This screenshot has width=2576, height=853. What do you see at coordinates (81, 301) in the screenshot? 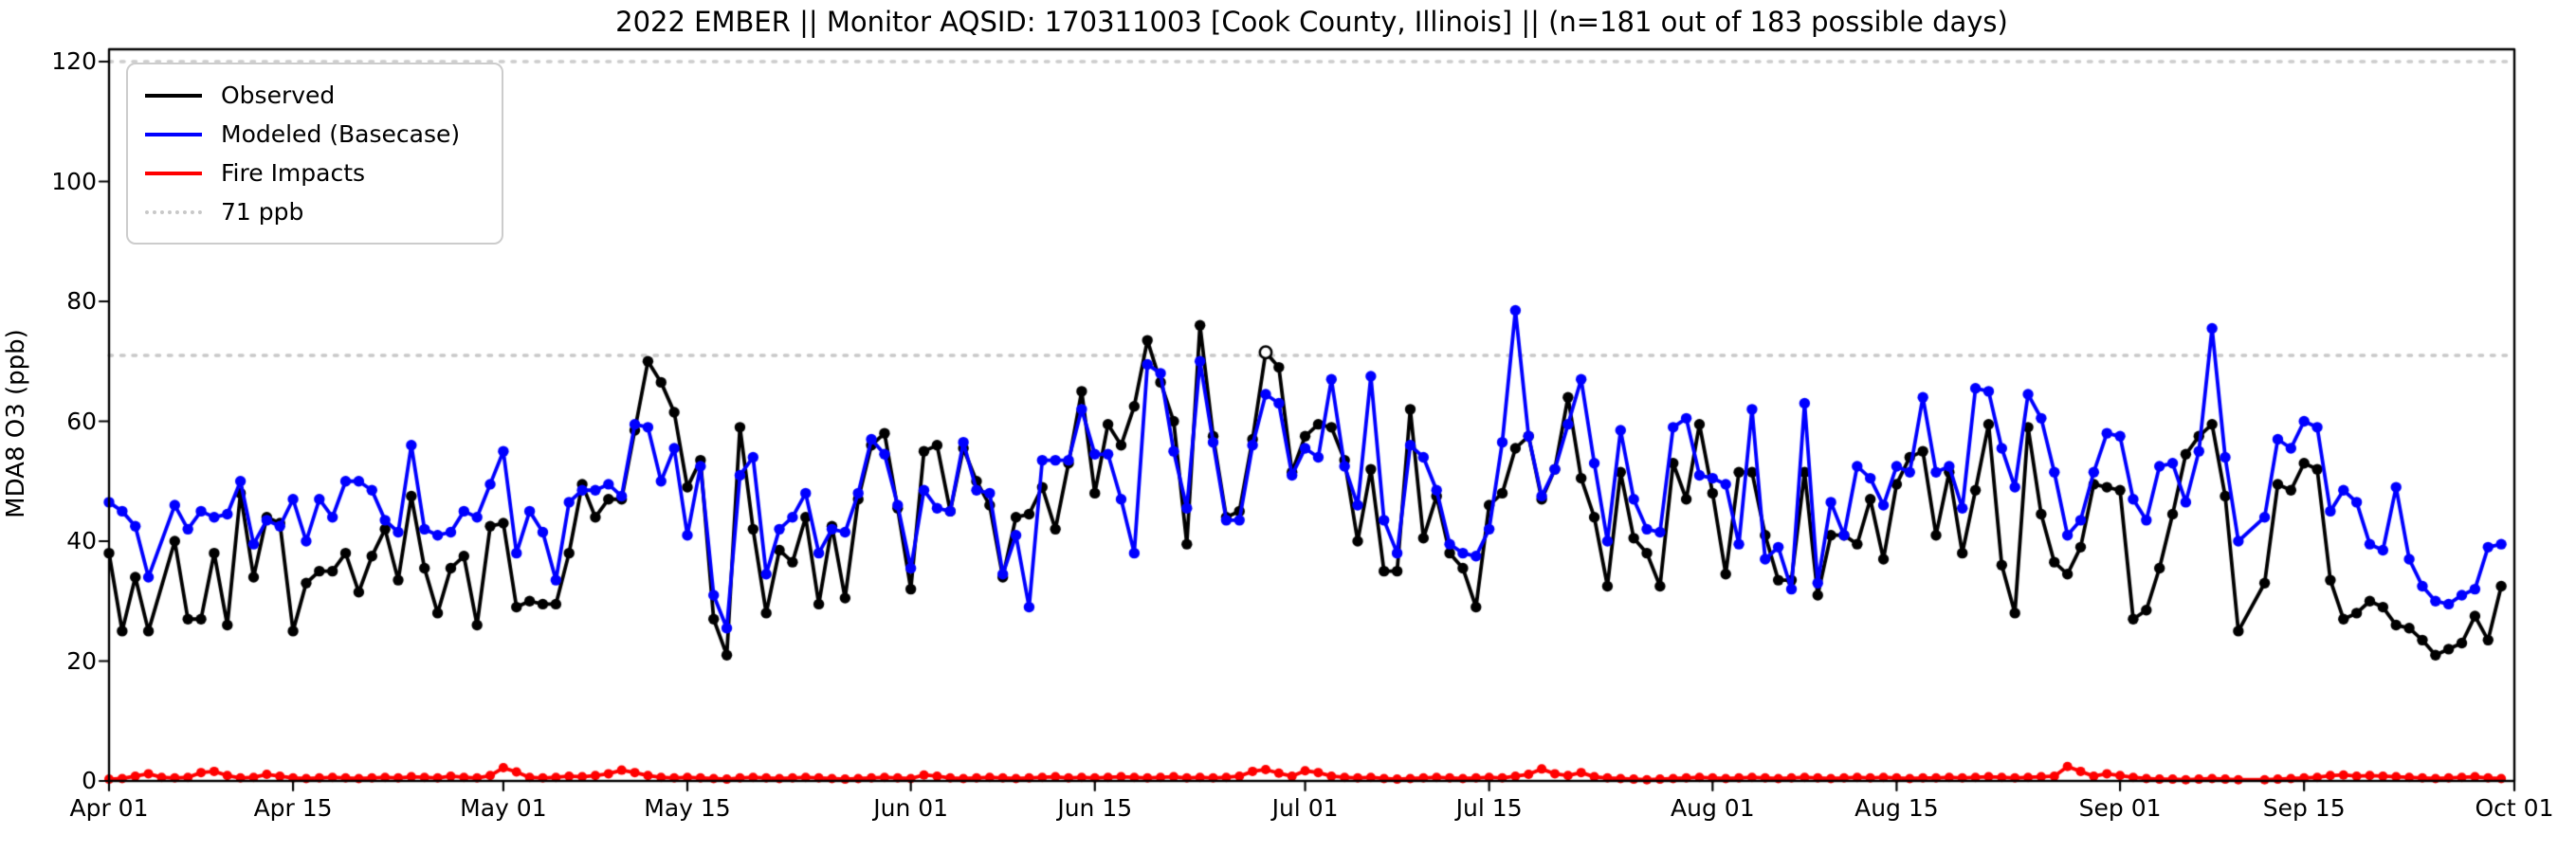
I see `y-tick-label: 80` at bounding box center [81, 301].